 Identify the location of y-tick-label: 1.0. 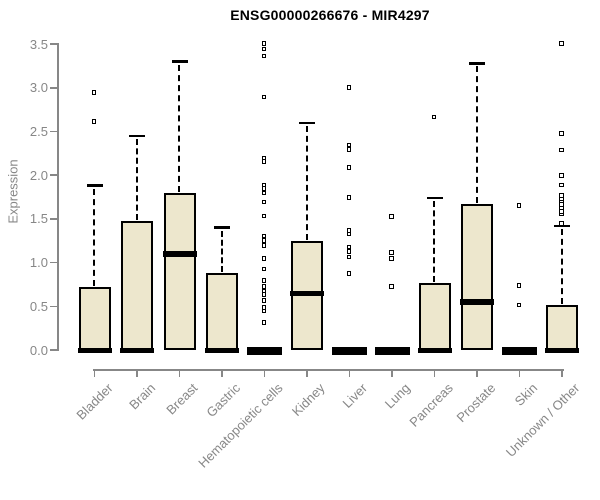
(38, 263).